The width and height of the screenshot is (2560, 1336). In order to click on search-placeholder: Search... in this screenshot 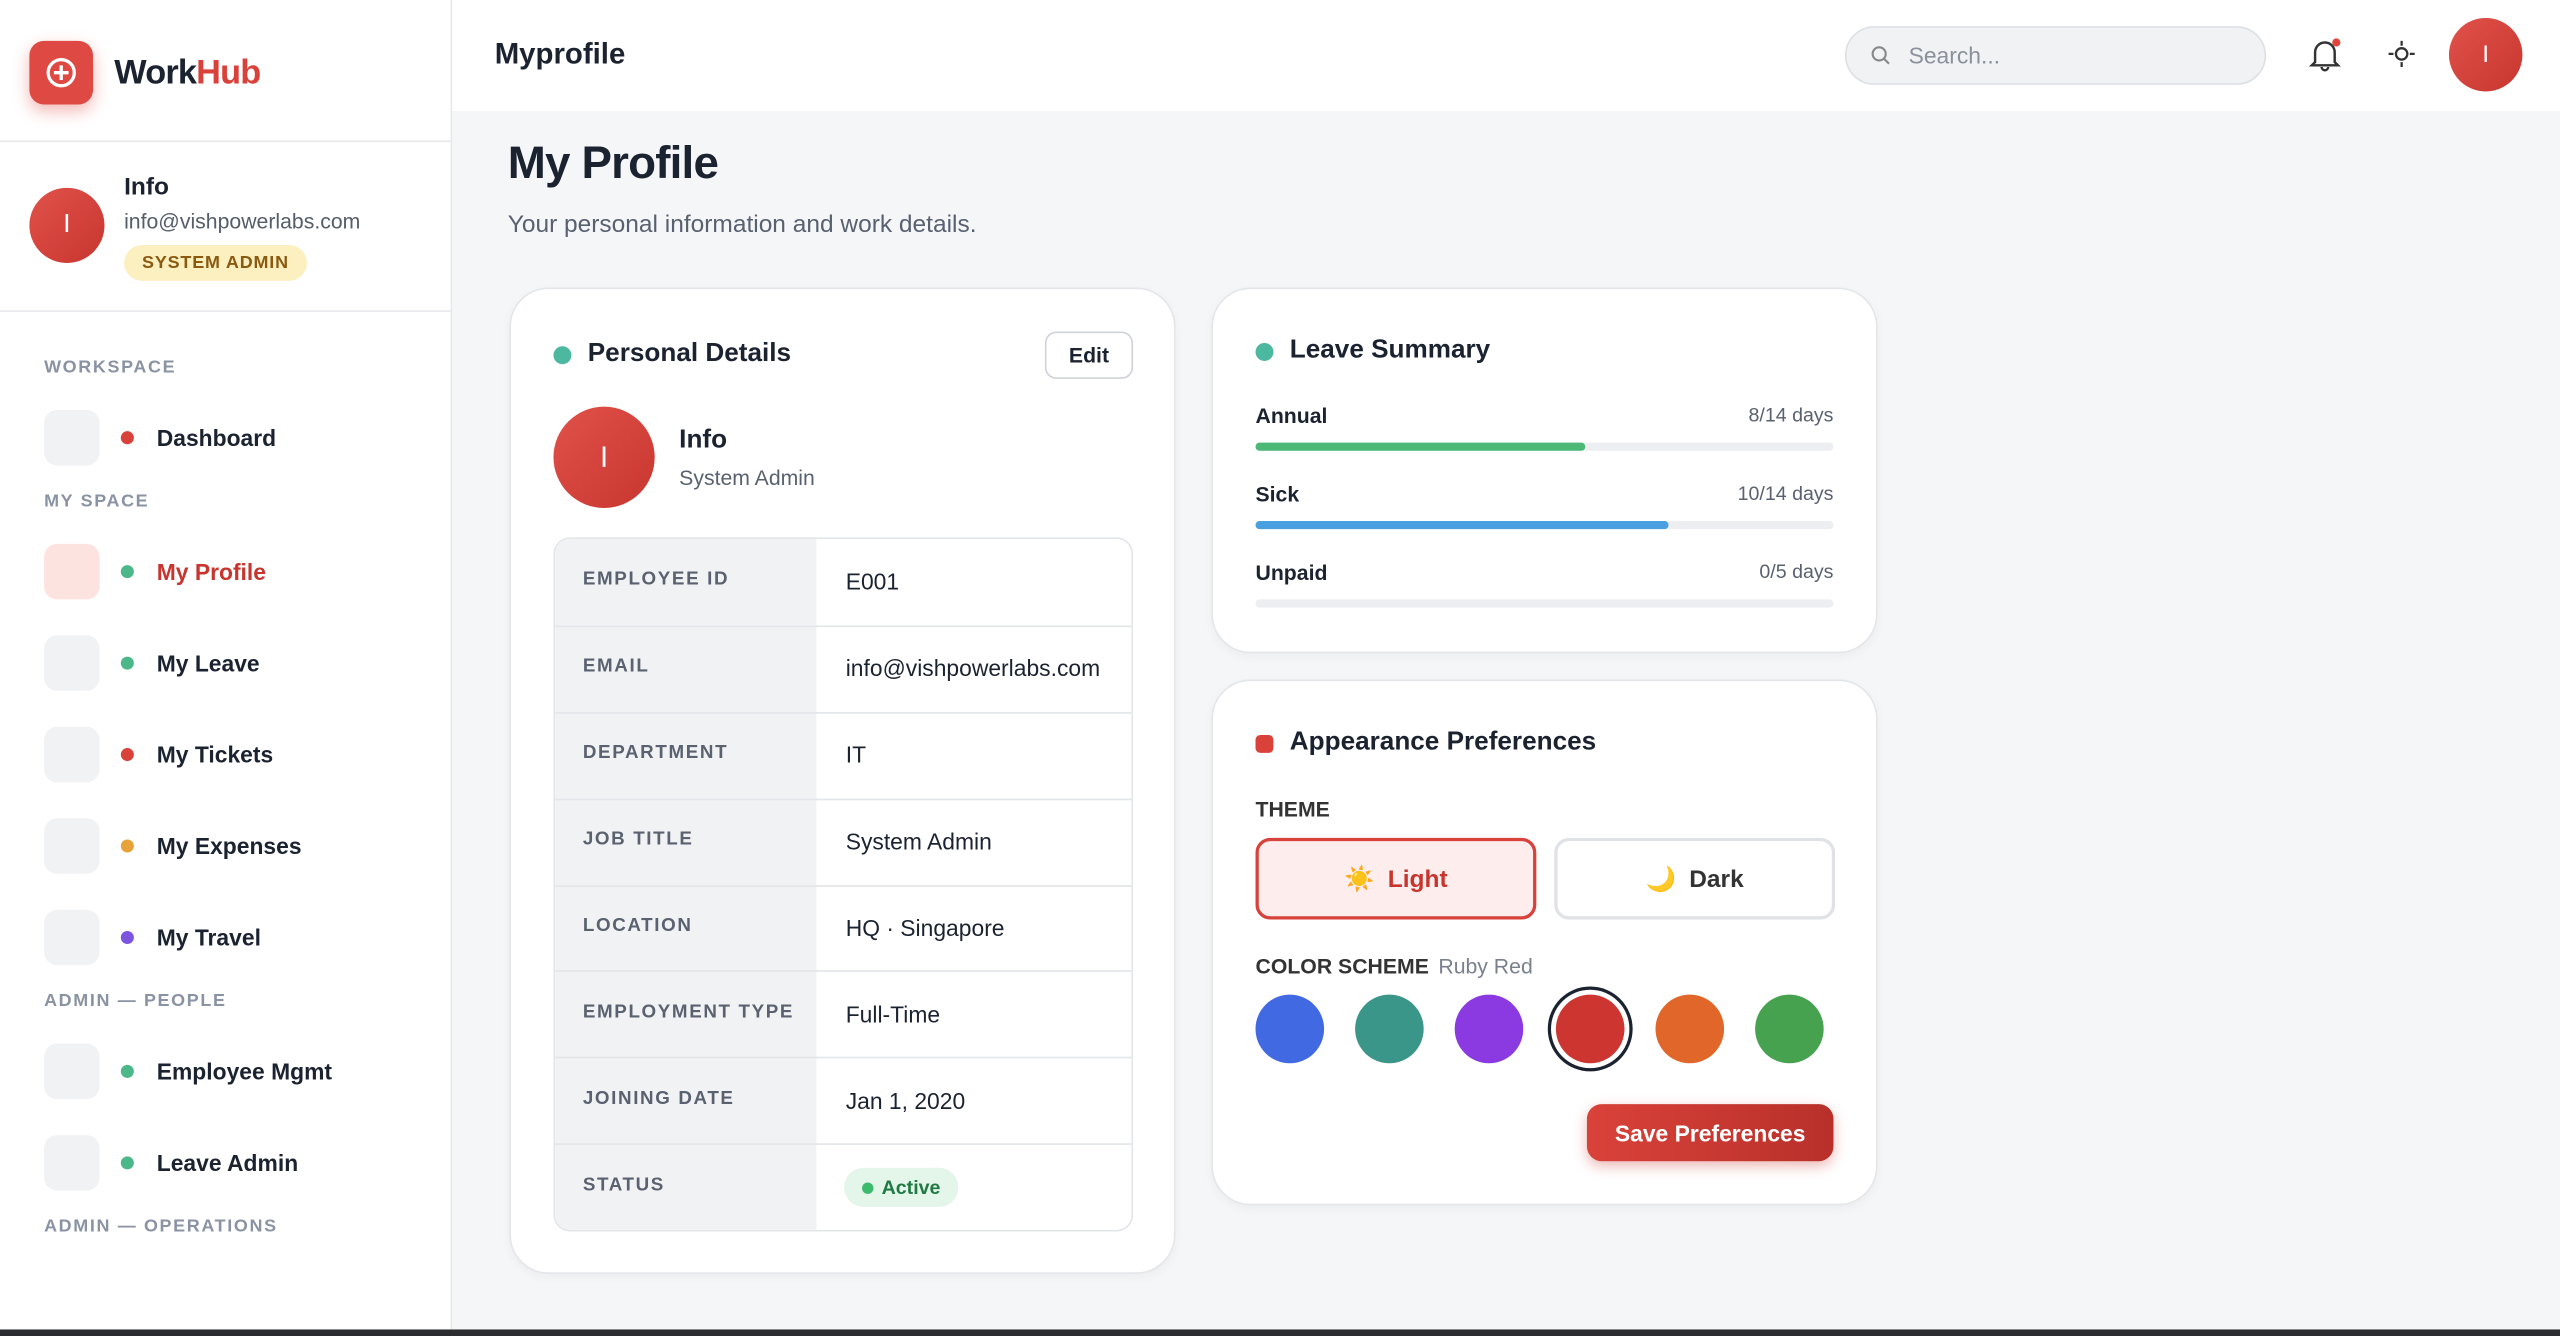, I will do `click(1954, 55)`.